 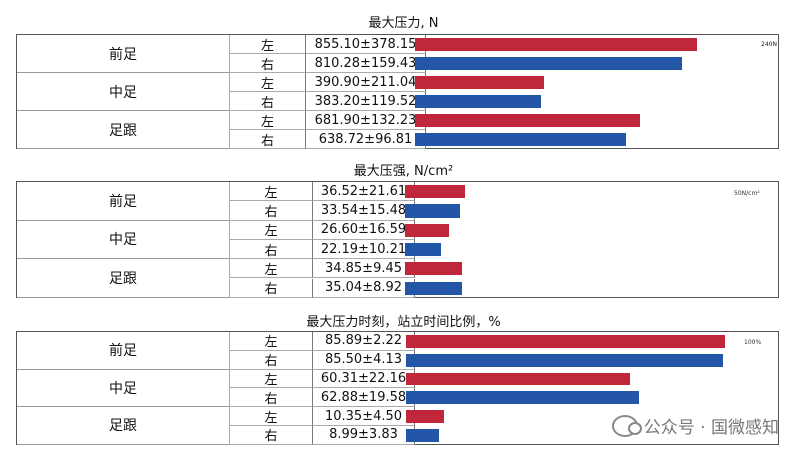 I want to click on data-label: 681.90±132.23, so click(x=365, y=120).